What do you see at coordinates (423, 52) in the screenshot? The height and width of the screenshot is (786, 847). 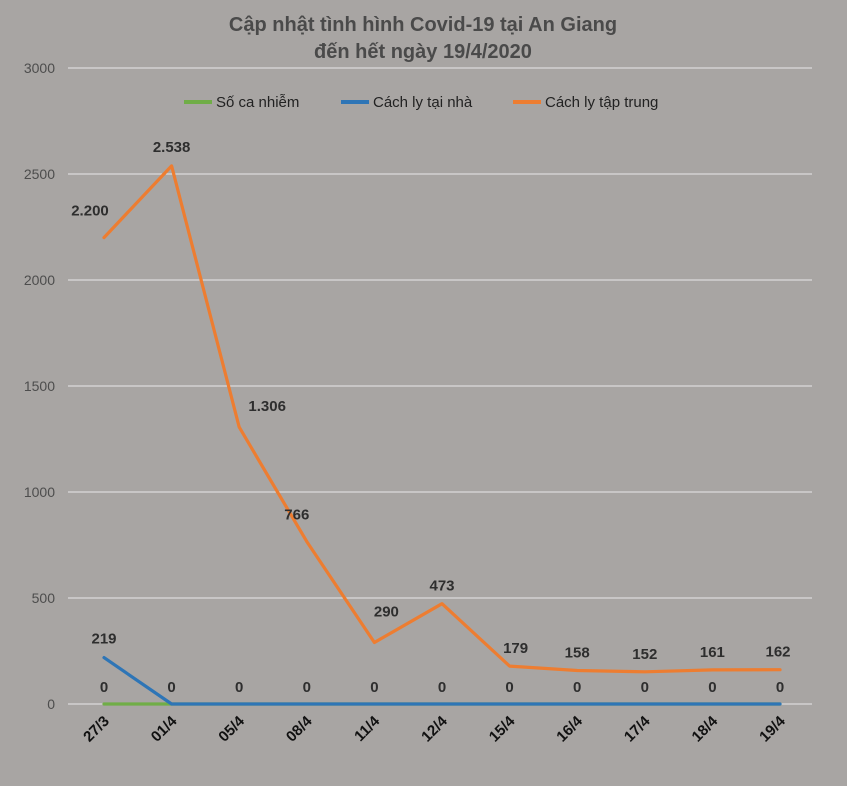 I see `chart-subtitle: đến hết ngày 19/4/2020` at bounding box center [423, 52].